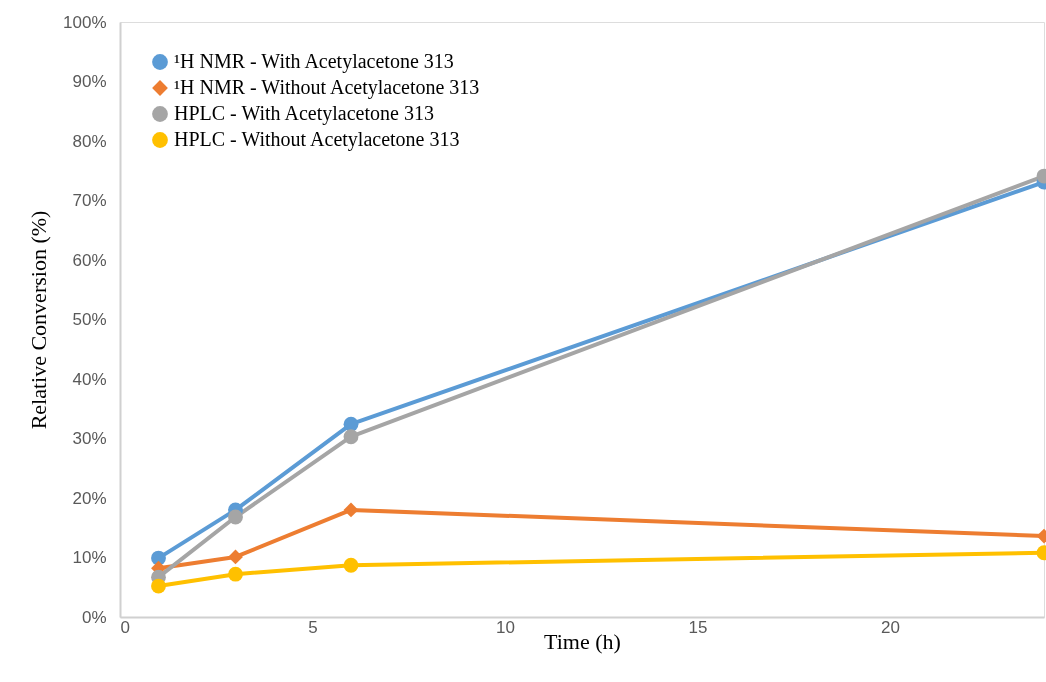  I want to click on legend-label: ¹H NMR - Without Acetylacetone 313, so click(327, 87).